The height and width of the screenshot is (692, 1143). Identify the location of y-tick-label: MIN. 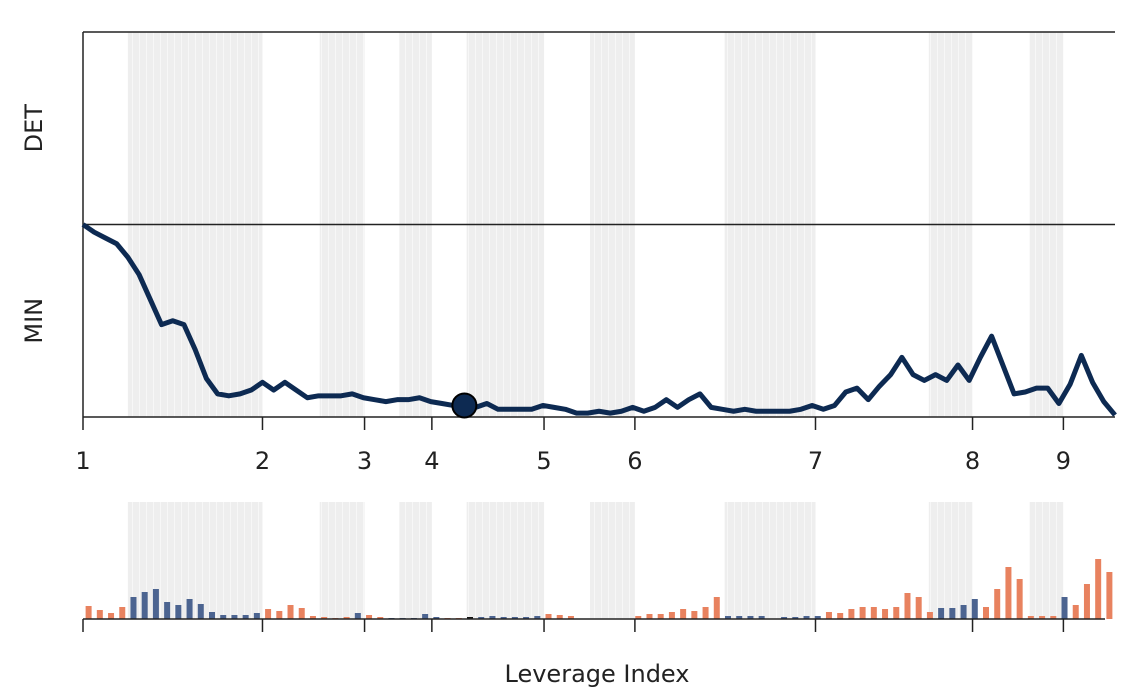
(34, 321).